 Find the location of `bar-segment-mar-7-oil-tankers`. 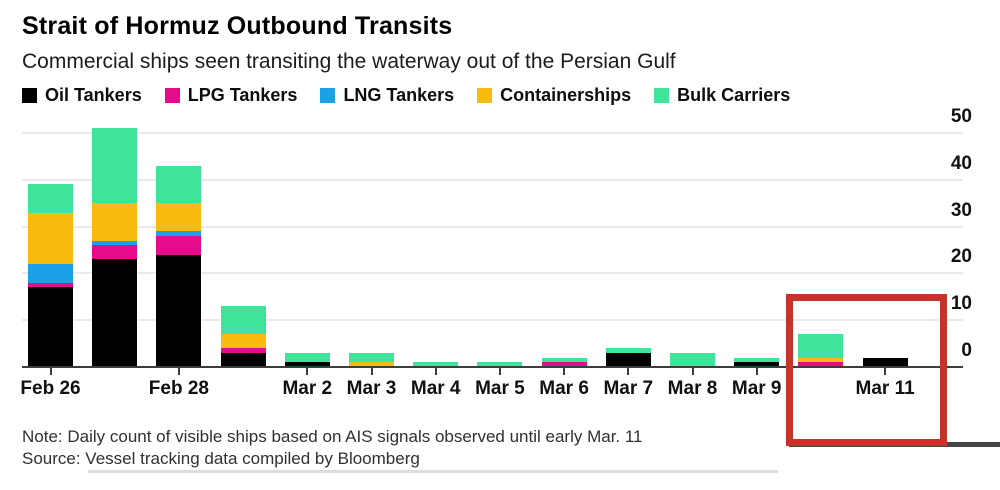

bar-segment-mar-7-oil-tankers is located at coordinates (628, 359).